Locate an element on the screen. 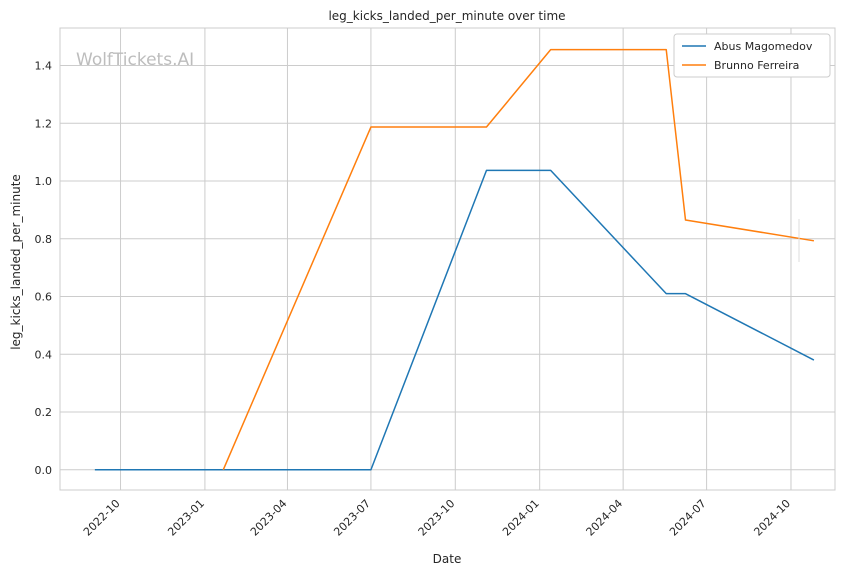 The image size is (844, 575). y-tick-label: 0.6 is located at coordinates (44, 297).